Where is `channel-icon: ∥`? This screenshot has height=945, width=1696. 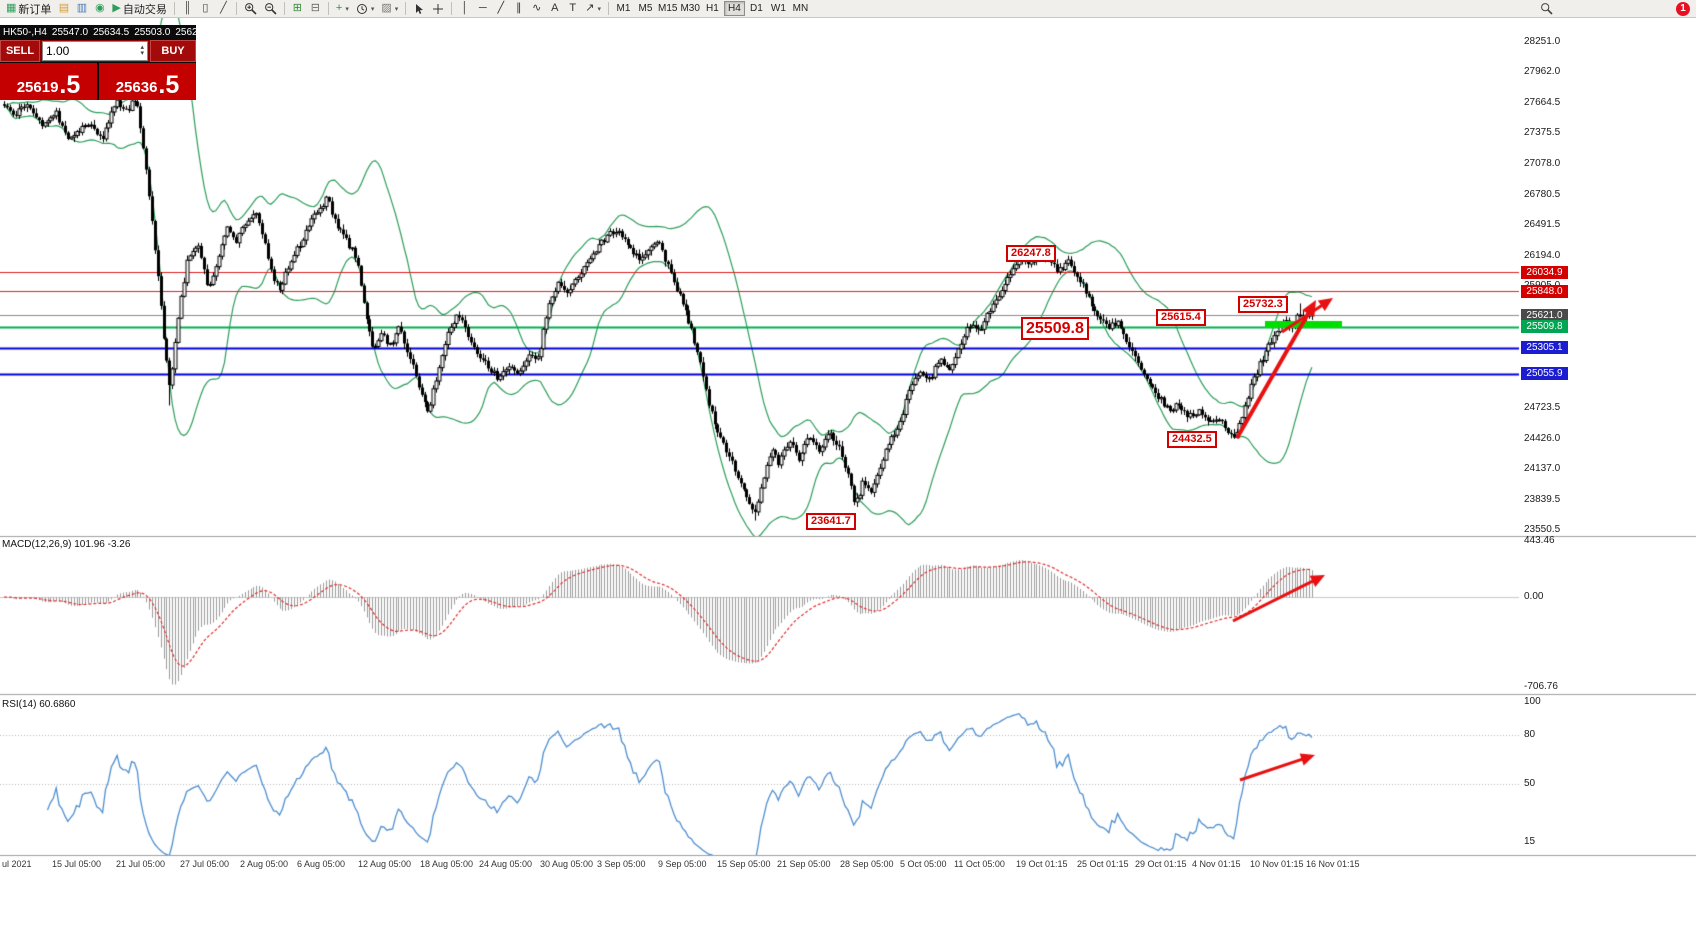 channel-icon: ∥ is located at coordinates (519, 8).